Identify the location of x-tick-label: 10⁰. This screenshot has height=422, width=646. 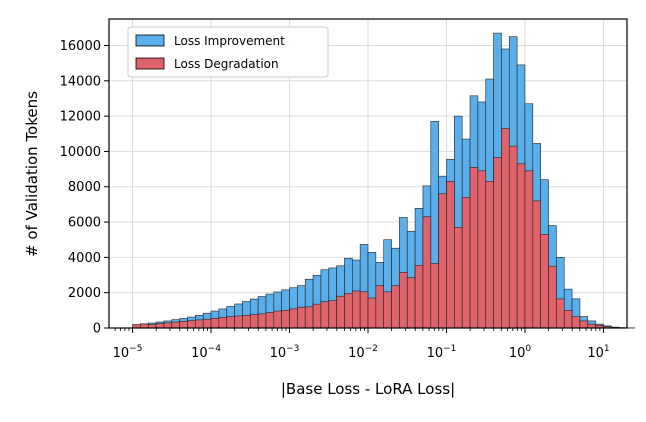
(520, 352).